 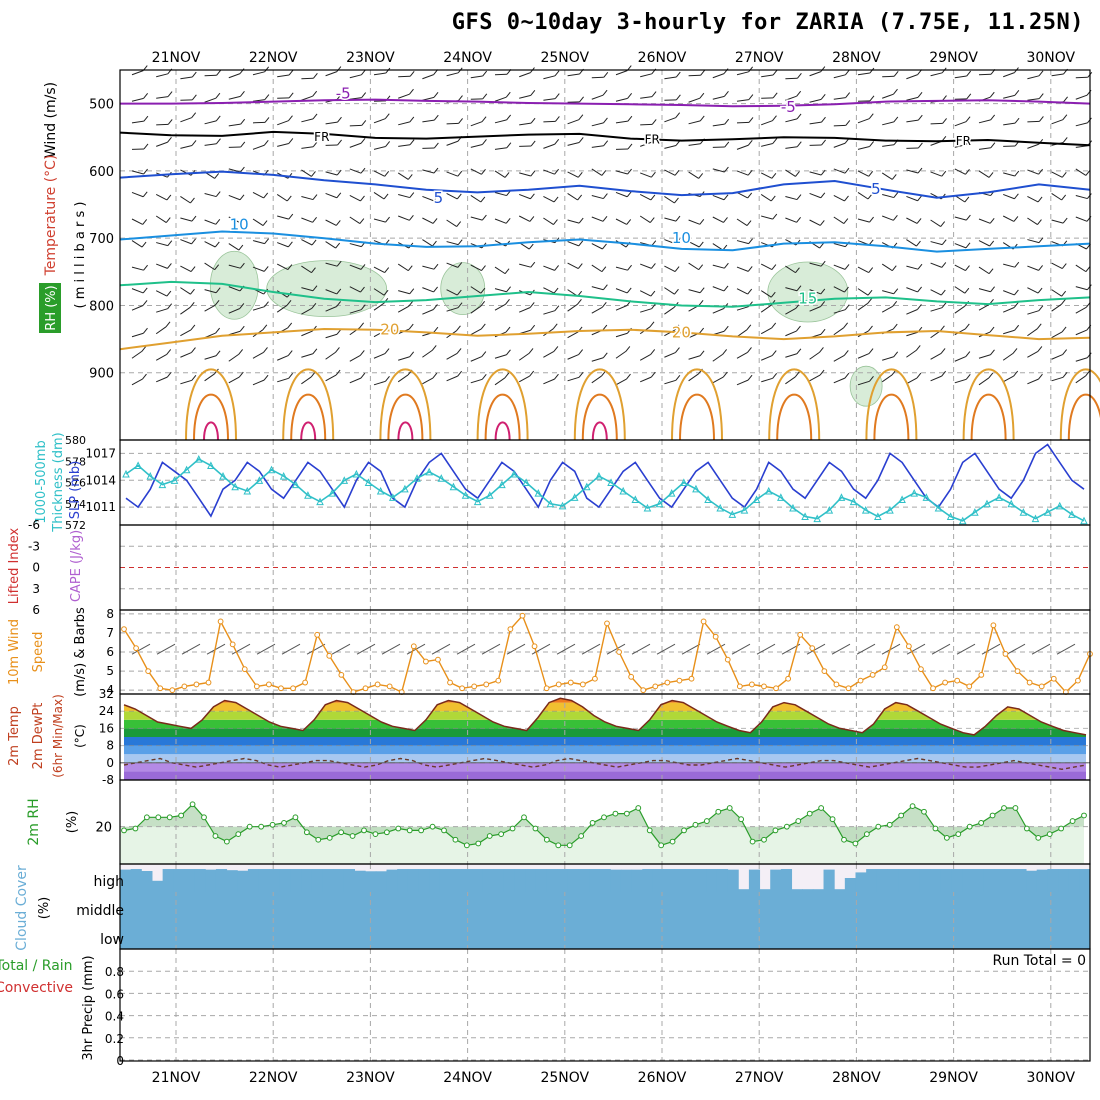 What do you see at coordinates (36, 966) in the screenshot?
I see `total-rain-label: Total / Rain` at bounding box center [36, 966].